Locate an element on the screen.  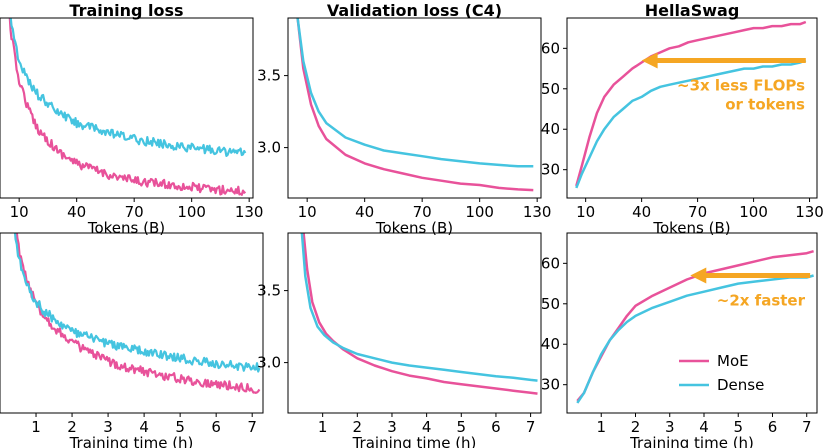
legend-label-dense: Dense is located at coordinates (740, 385).